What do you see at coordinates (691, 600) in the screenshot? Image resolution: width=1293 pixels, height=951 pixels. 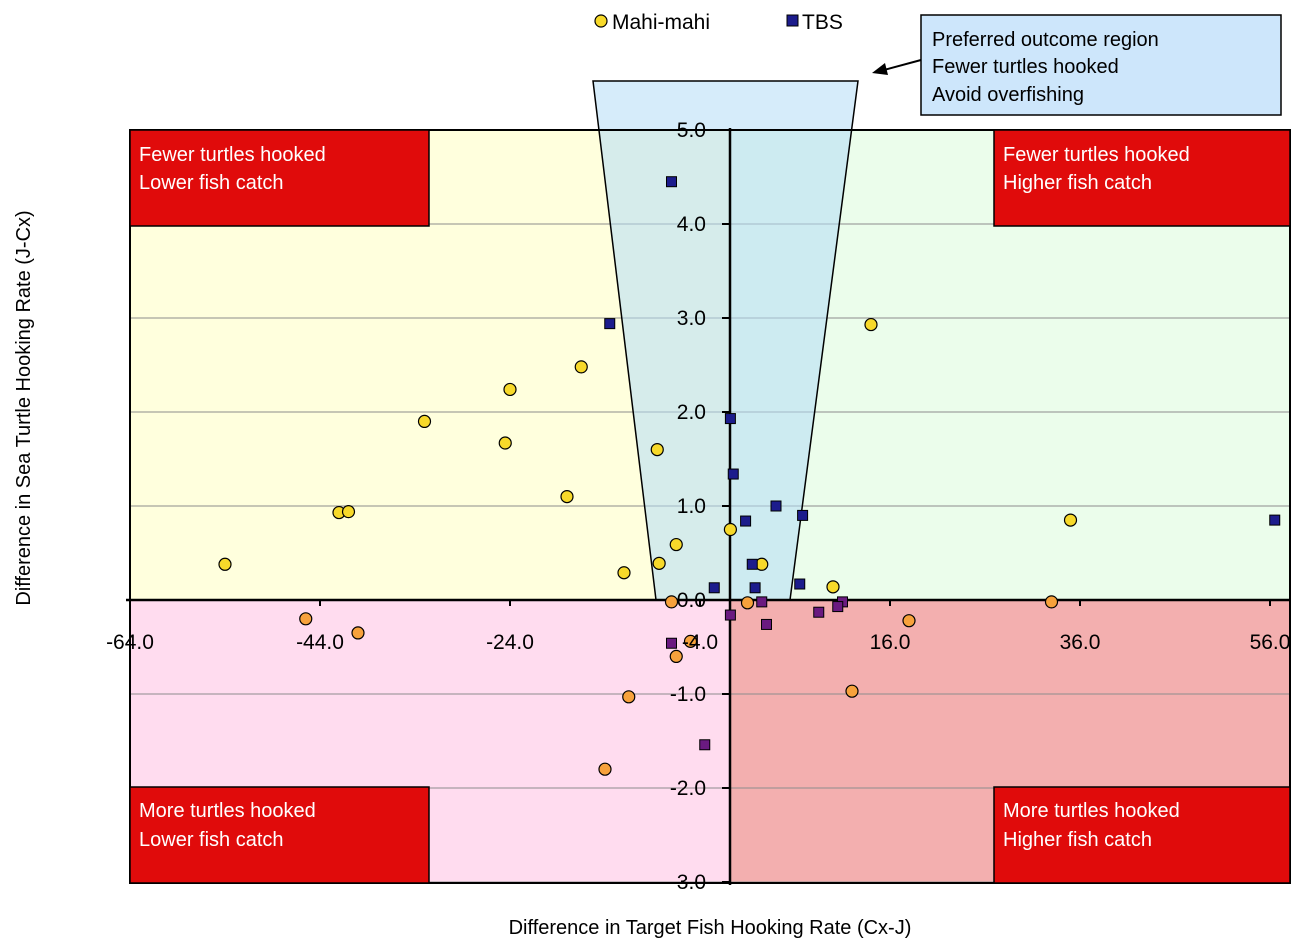 I see `y-tick-label: 0.0` at bounding box center [691, 600].